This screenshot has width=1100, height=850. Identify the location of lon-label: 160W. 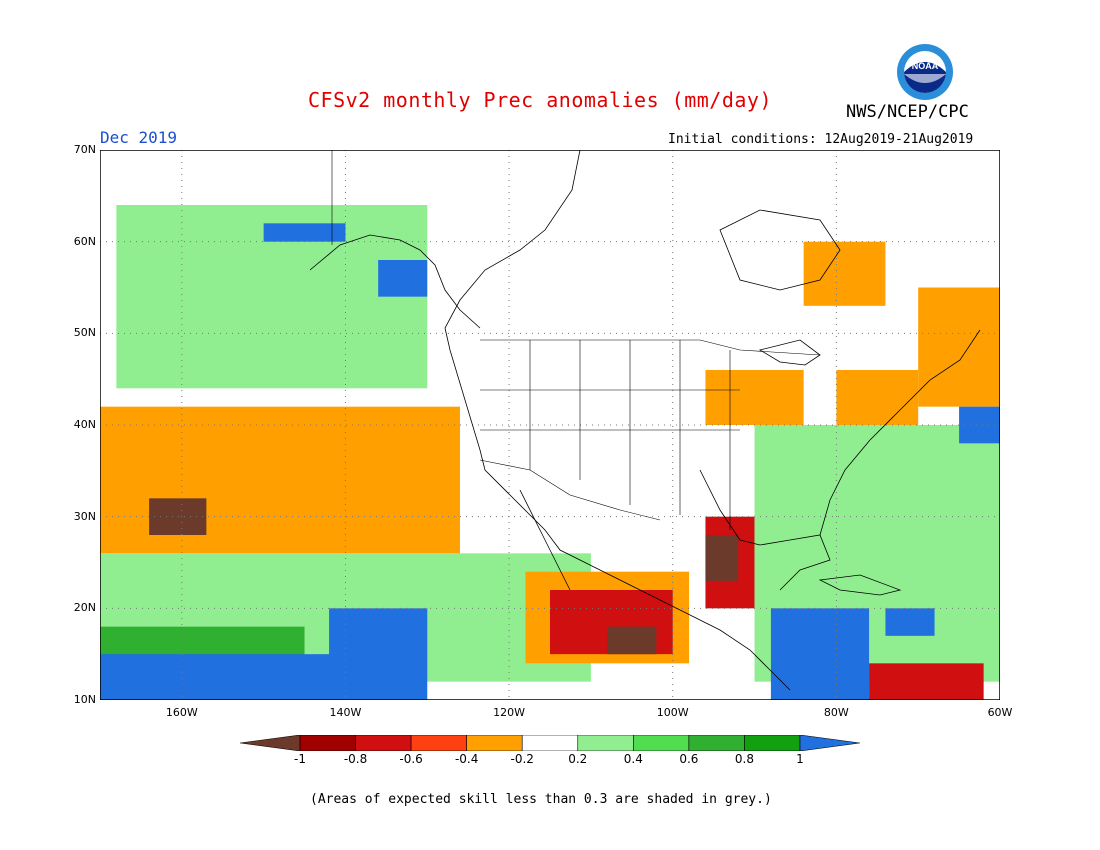
(181, 712).